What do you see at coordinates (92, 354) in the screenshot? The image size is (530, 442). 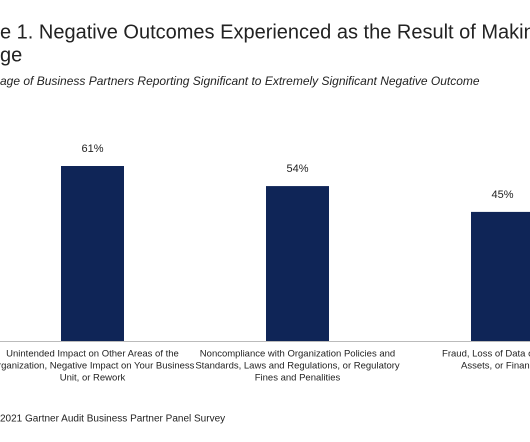 I see `x-tick-label: Unintended Impact on Other Areas of the` at bounding box center [92, 354].